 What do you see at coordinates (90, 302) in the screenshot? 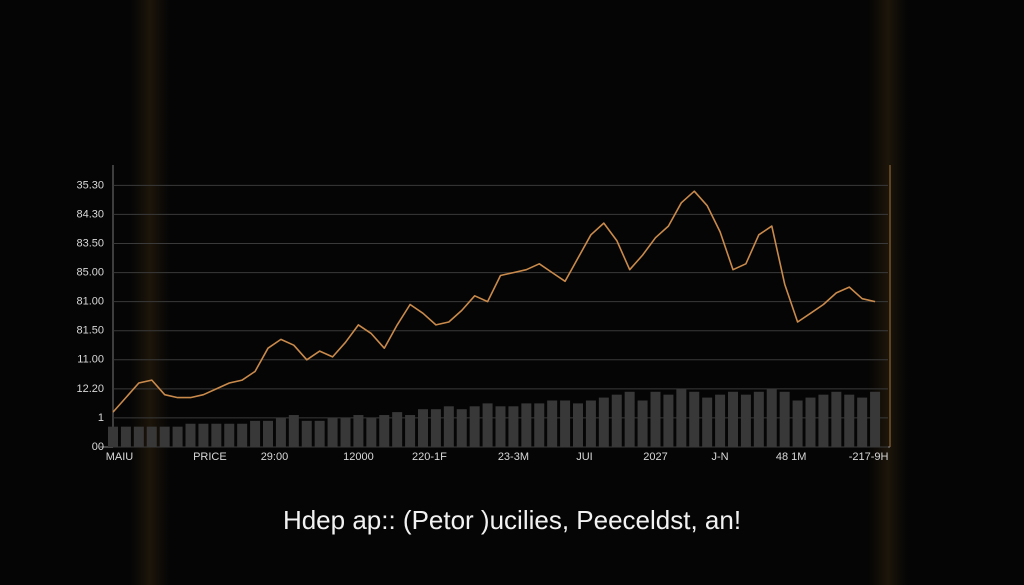
I see `y-tick-label: 81.00` at bounding box center [90, 302].